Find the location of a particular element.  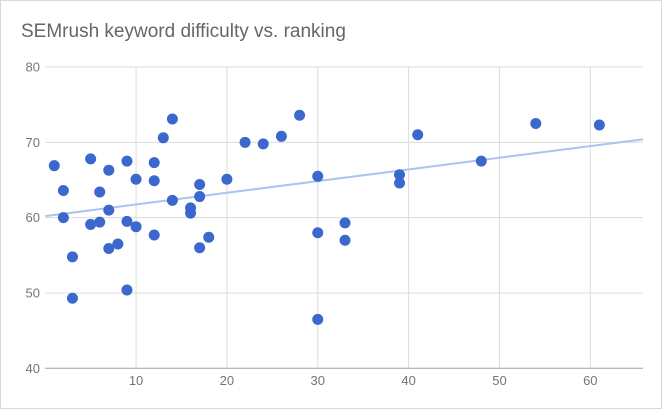

y-tick-label: 50 is located at coordinates (33, 292).